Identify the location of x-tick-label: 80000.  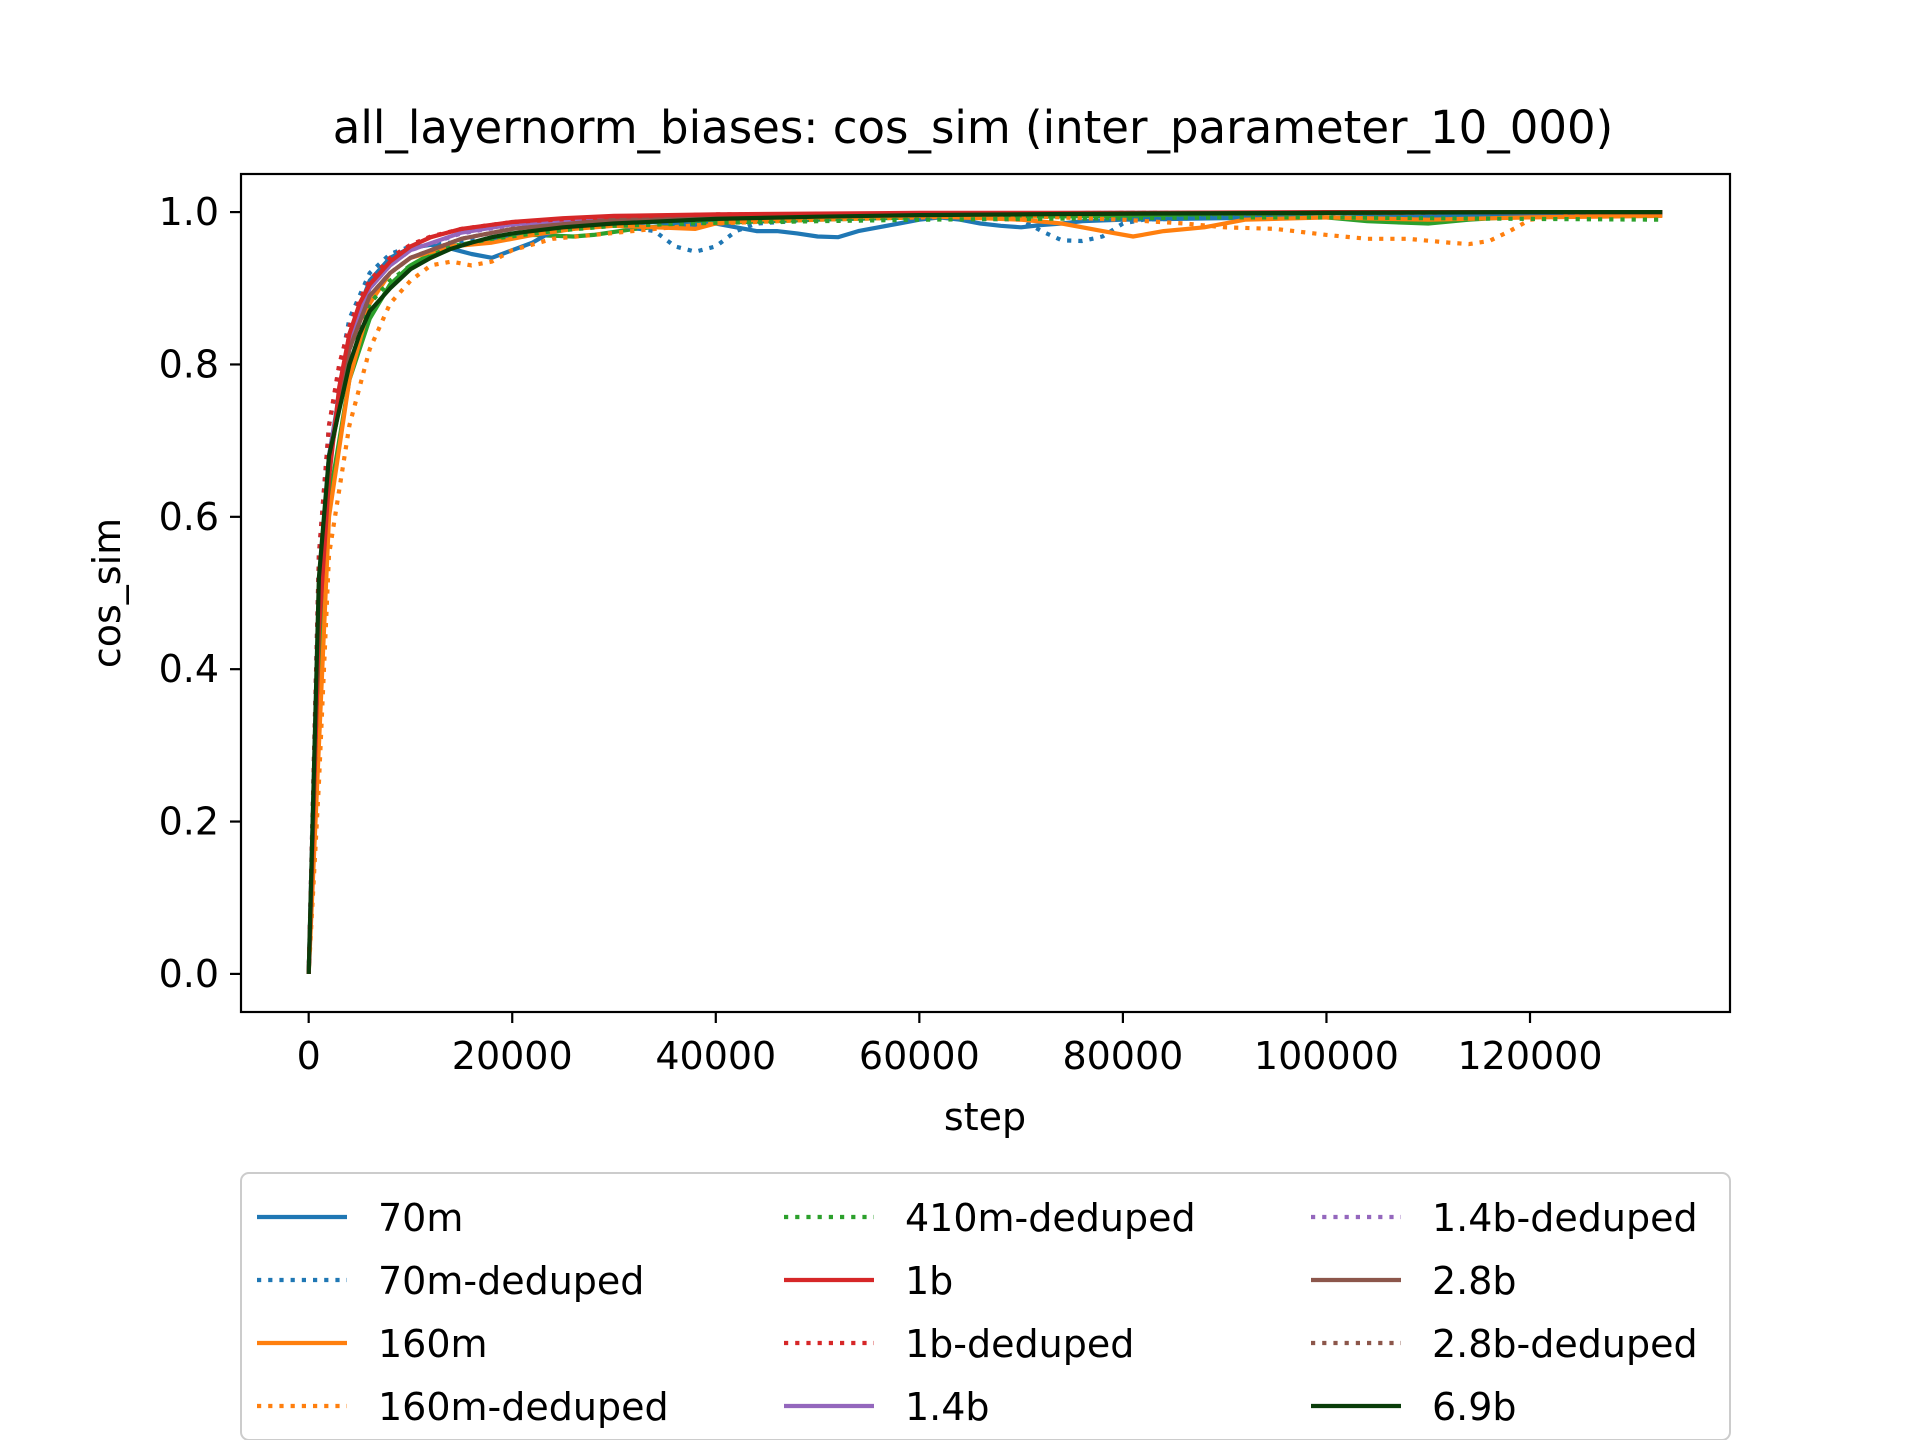
(1122, 1056).